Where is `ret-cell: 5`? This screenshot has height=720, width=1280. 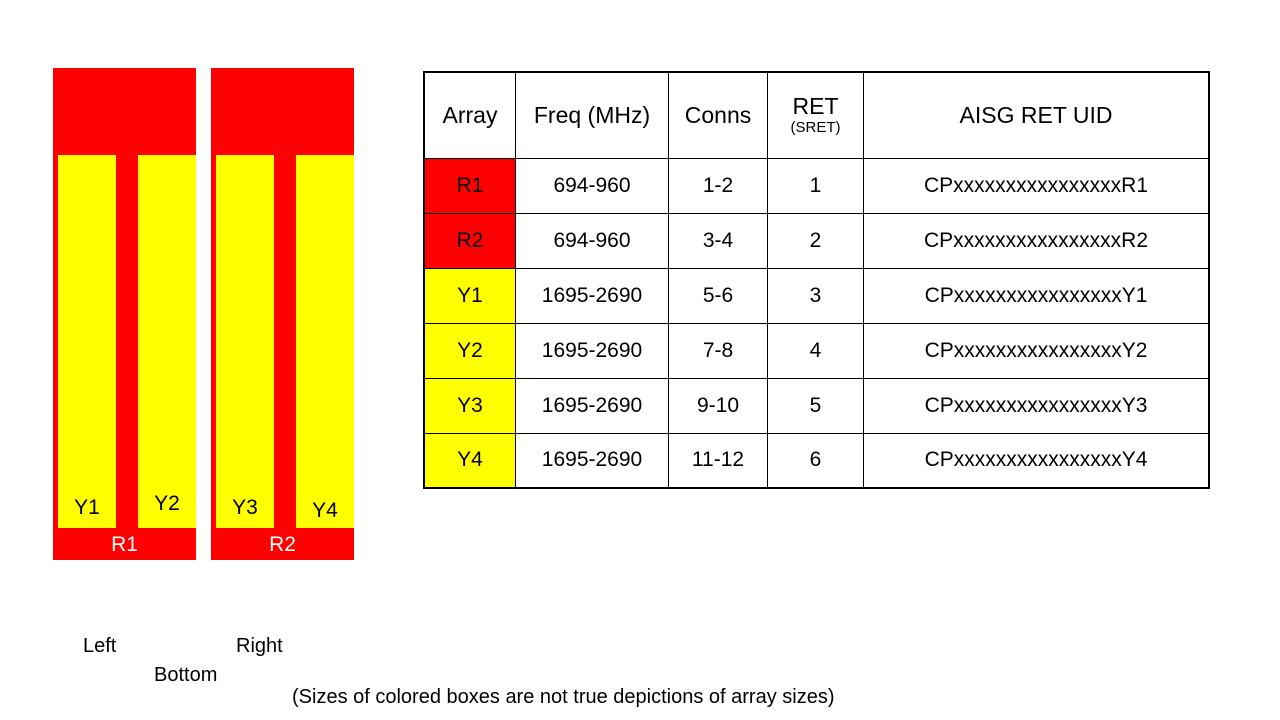
ret-cell: 5 is located at coordinates (815, 405).